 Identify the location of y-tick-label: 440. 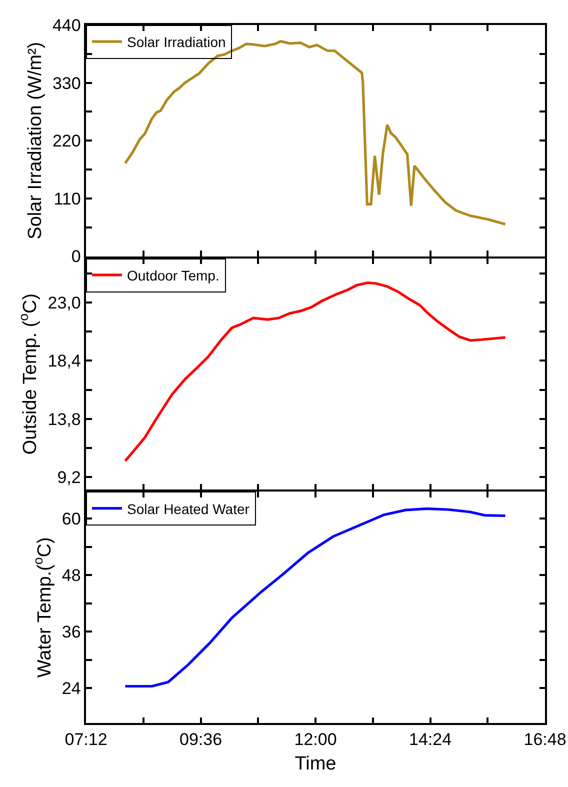
(66, 25).